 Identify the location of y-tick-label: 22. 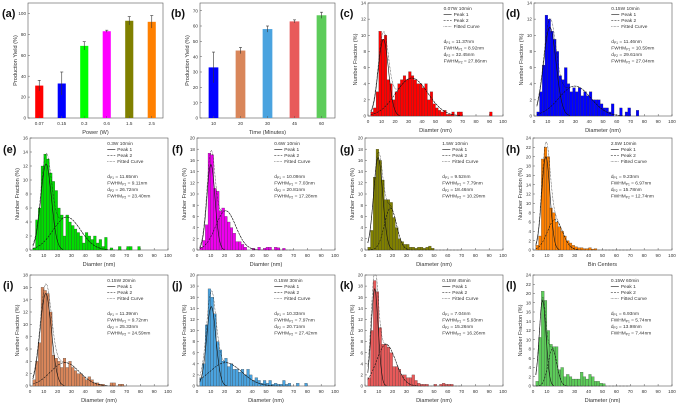
(529, 147).